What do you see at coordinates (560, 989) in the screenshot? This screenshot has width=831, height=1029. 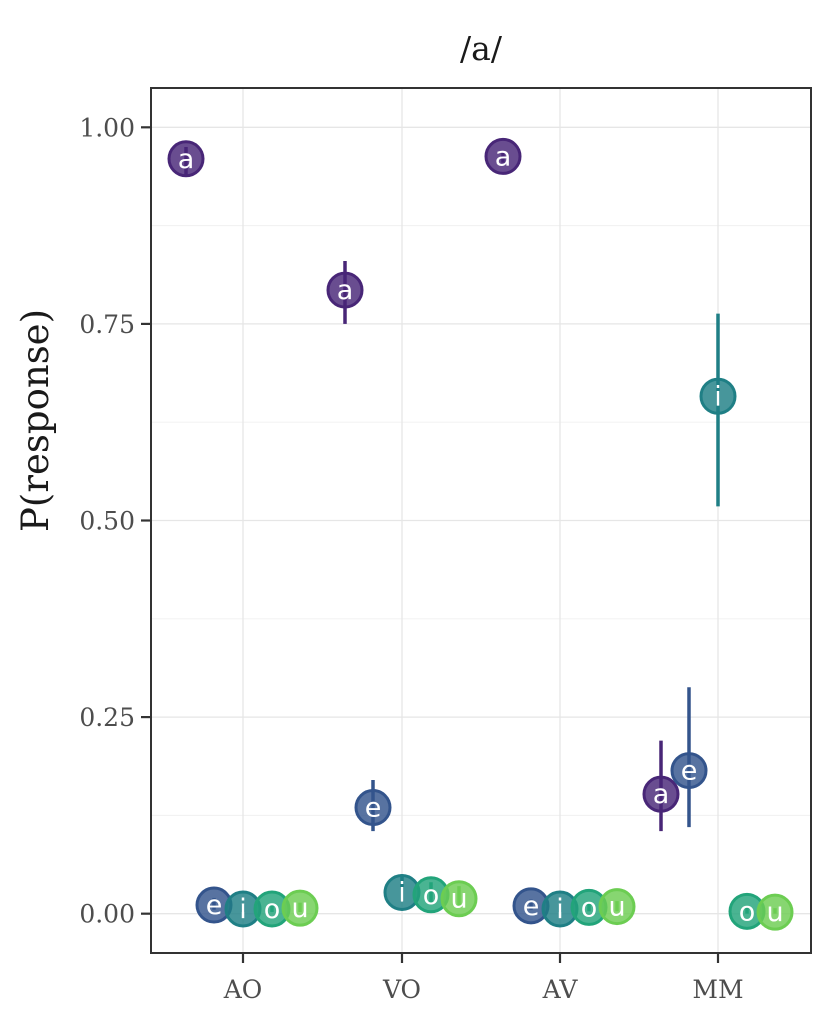 I see `x-tick-label: AV` at bounding box center [560, 989].